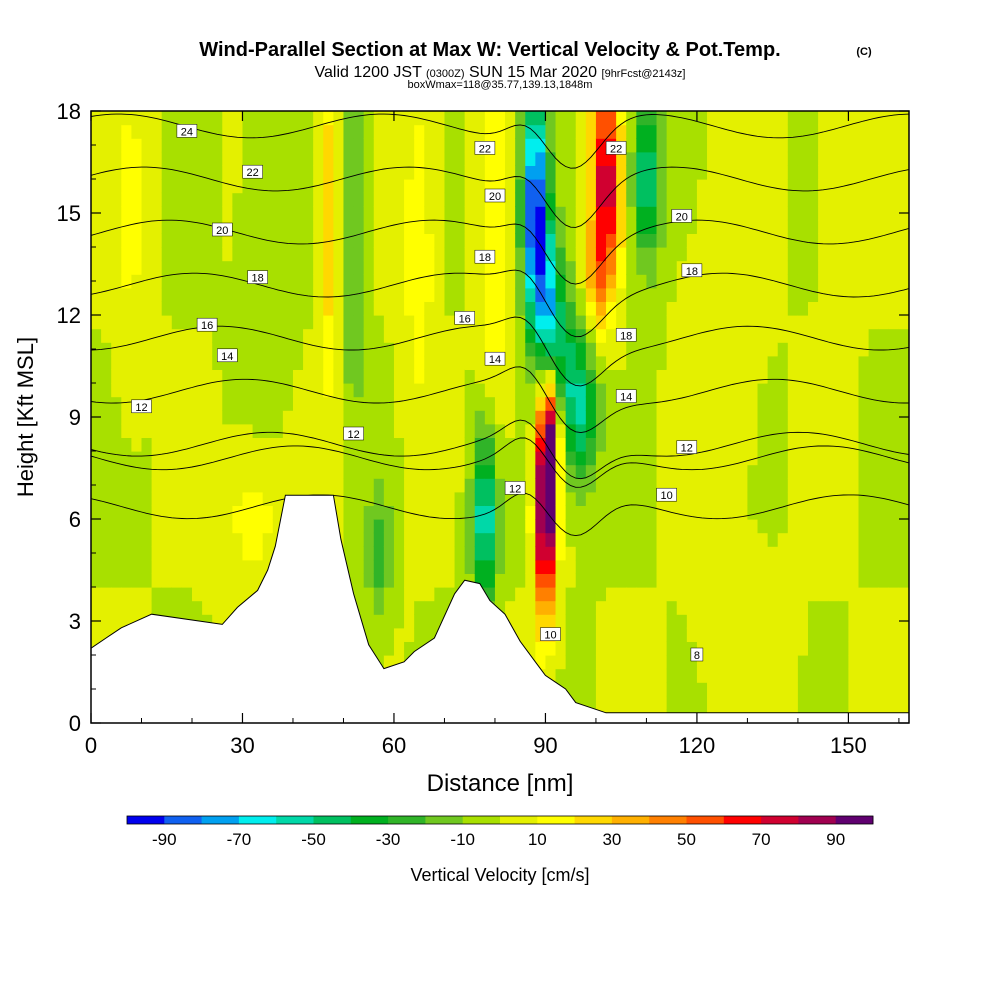  I want to click on colorbar-tick-label: -10, so click(462, 839).